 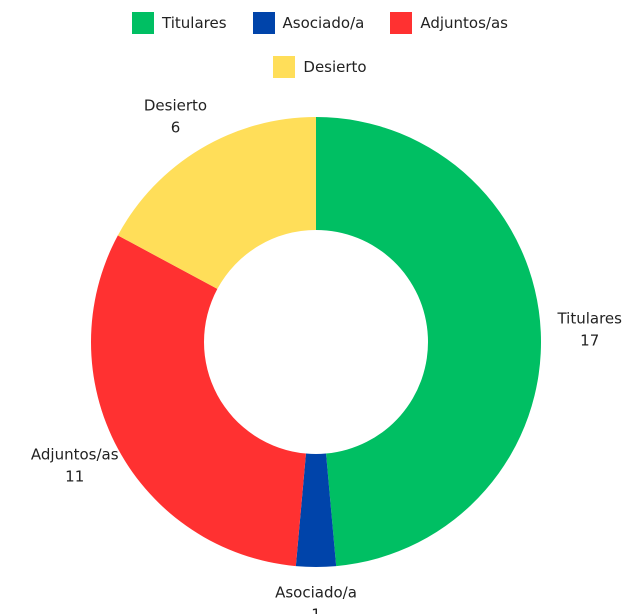 I want to click on legend-item: Desierto, so click(x=320, y=67).